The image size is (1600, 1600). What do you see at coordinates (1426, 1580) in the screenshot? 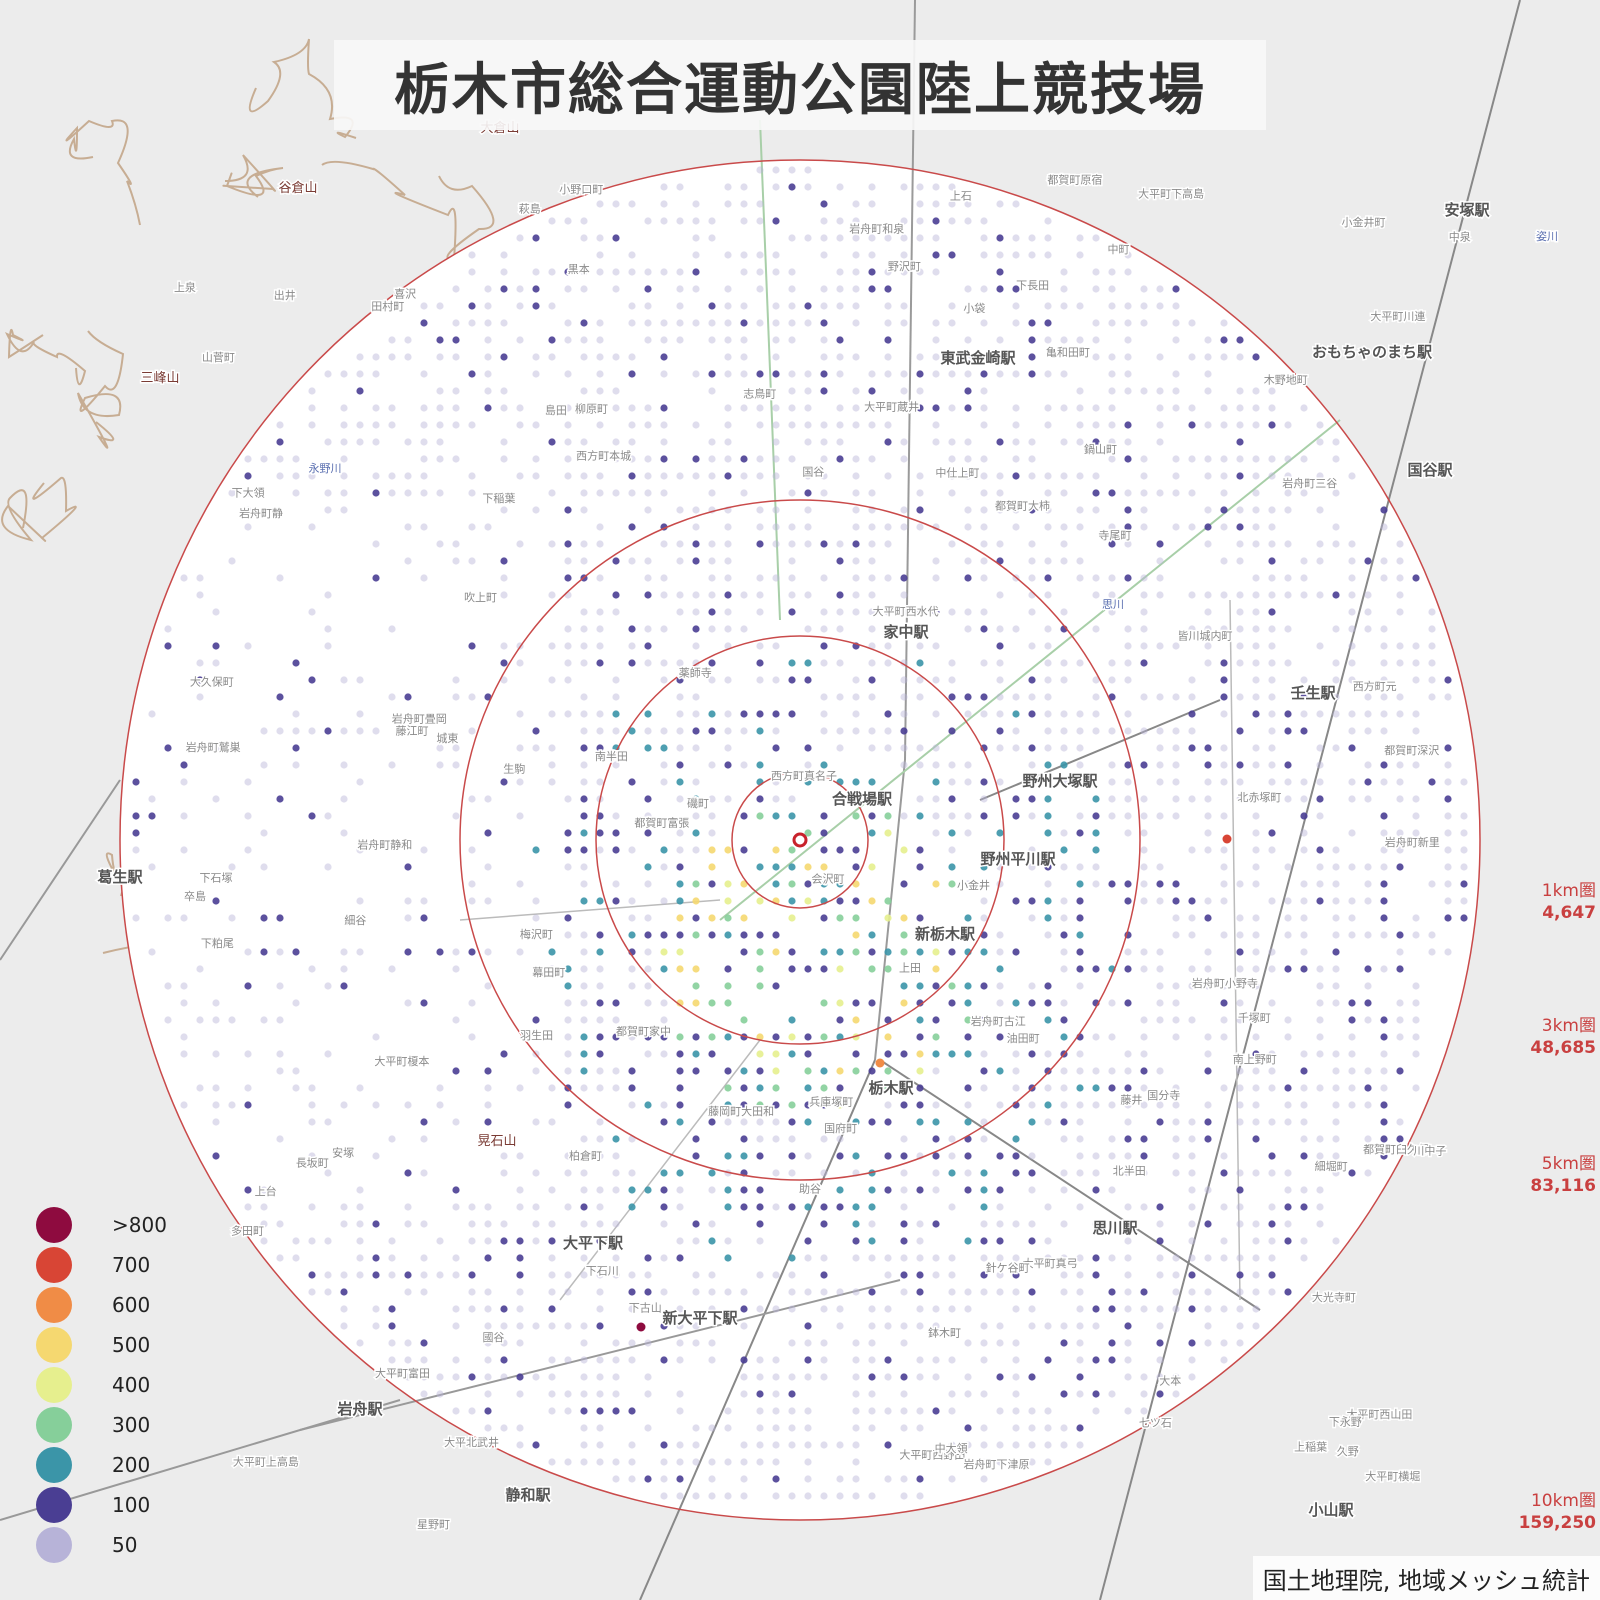
I see `attribution-text: 国土地理院, 地域メッシュ統計` at bounding box center [1426, 1580].